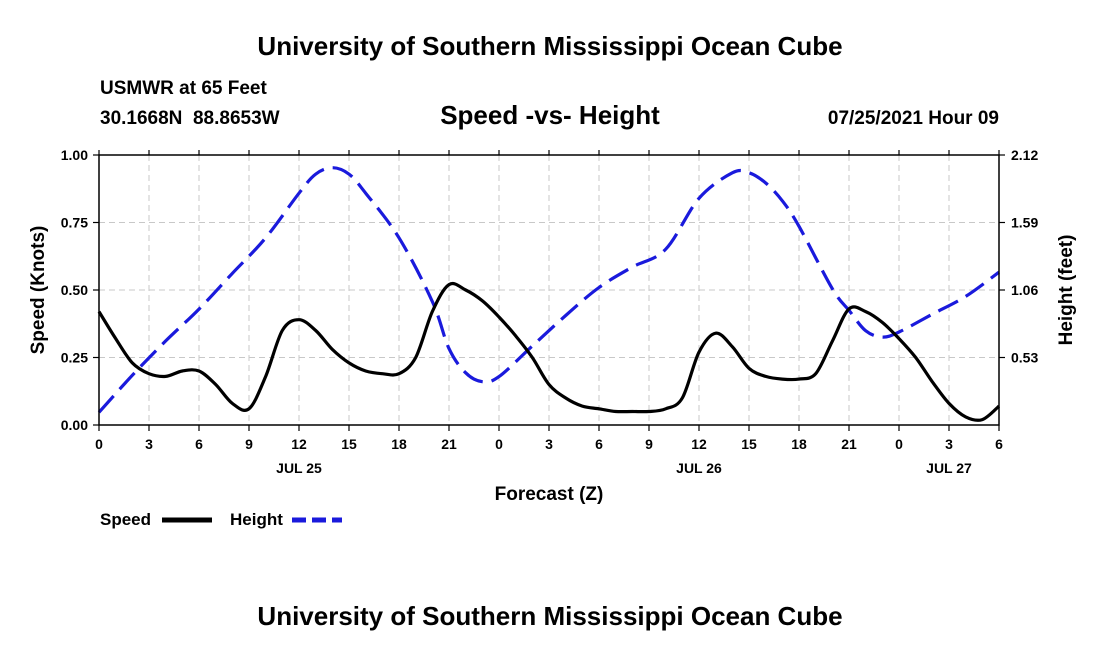  Describe the element at coordinates (125, 519) in the screenshot. I see `legend-speed-label: Speed` at that location.